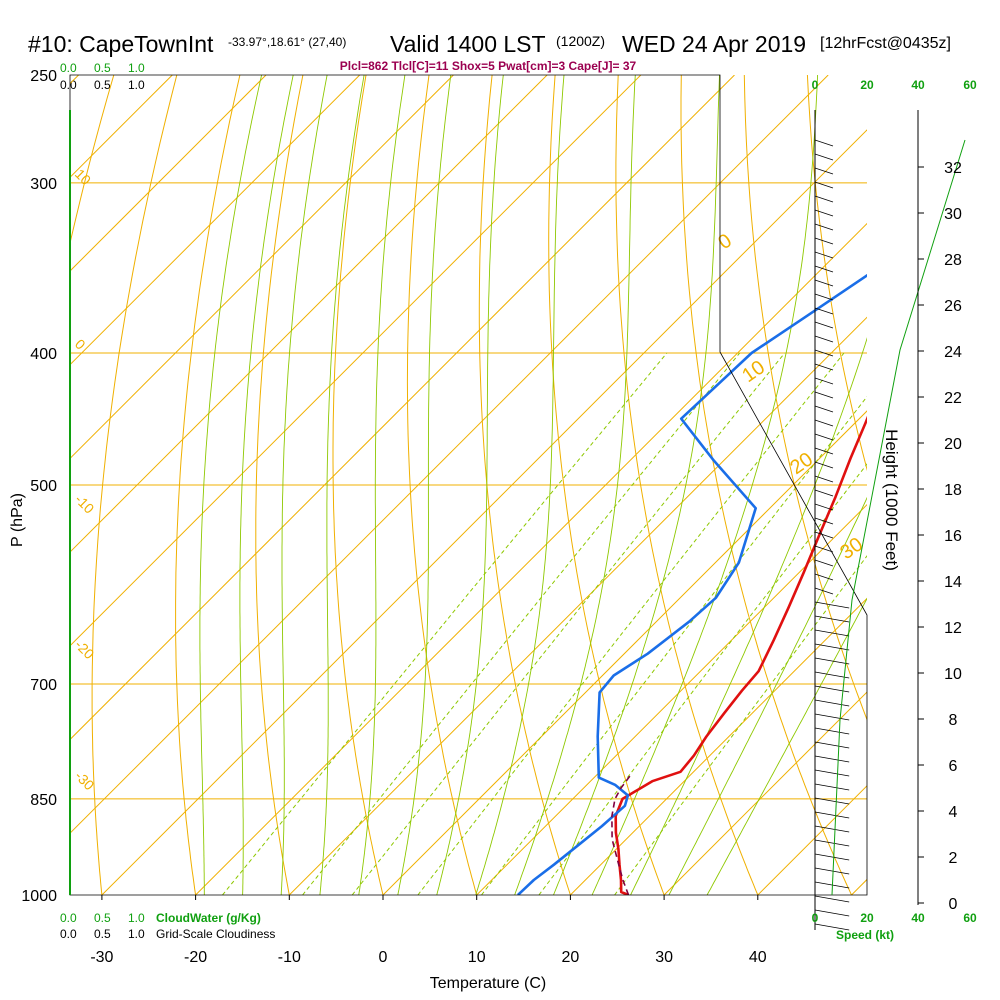 This screenshot has width=1000, height=1000. What do you see at coordinates (68, 68) in the screenshot?
I see `cloud-scale-top-green-0: 0.0` at bounding box center [68, 68].